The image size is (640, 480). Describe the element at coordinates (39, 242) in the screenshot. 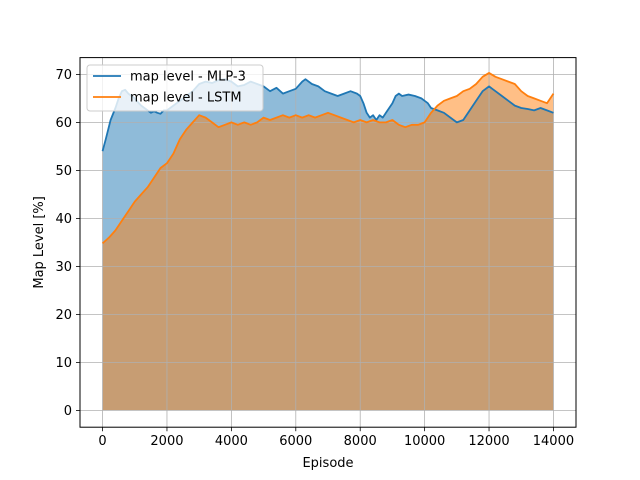

I see `y-axis-label: Map Level [%]` at that location.